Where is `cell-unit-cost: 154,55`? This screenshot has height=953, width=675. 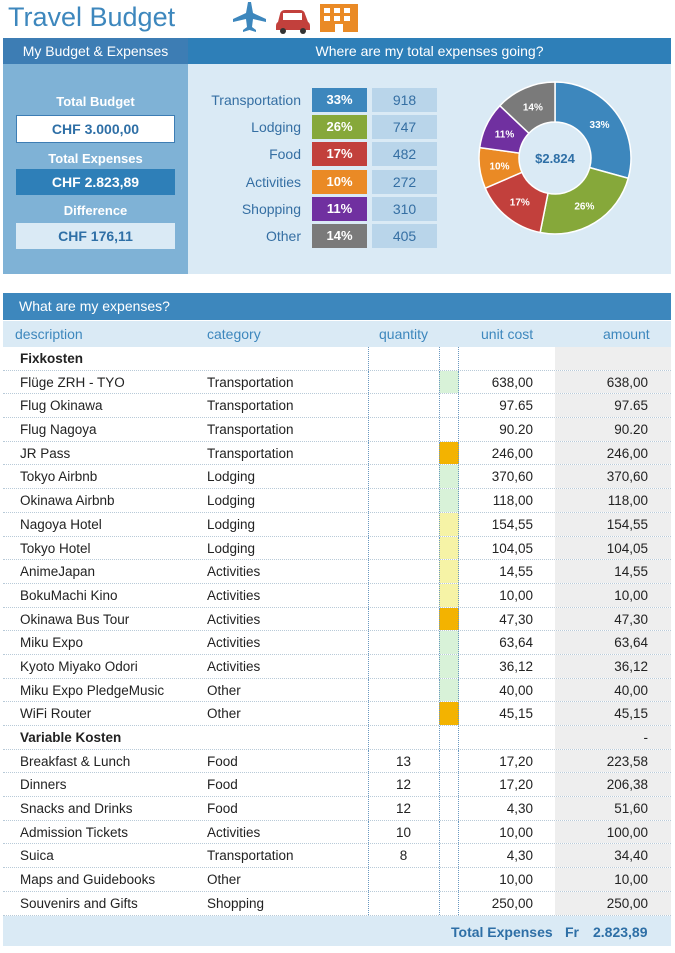
cell-unit-cost: 154,55 is located at coordinates (512, 524).